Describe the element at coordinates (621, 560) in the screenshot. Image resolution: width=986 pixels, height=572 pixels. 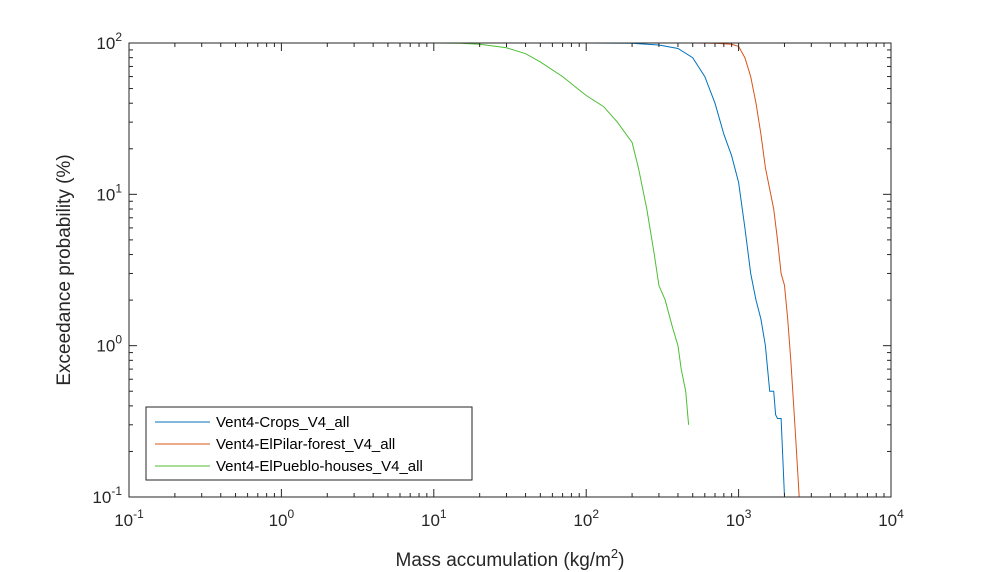
I see `x-axis-title-close: )` at that location.